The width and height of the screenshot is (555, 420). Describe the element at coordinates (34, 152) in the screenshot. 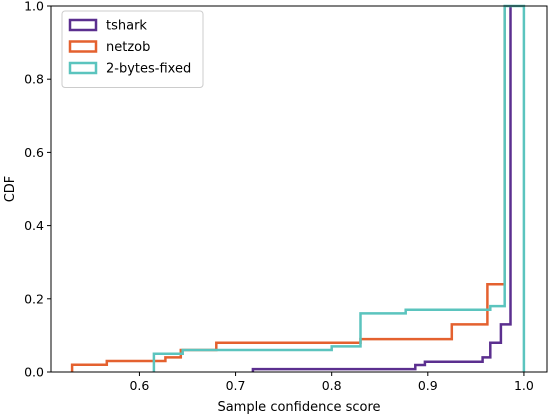

I see `y-tick-label: 0.6` at that location.